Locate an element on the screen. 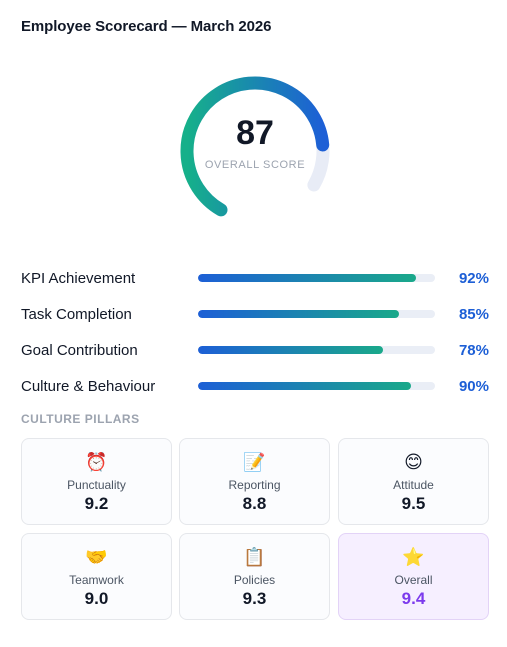 This screenshot has height=647, width=507. pillar-label: Attitude is located at coordinates (413, 485).